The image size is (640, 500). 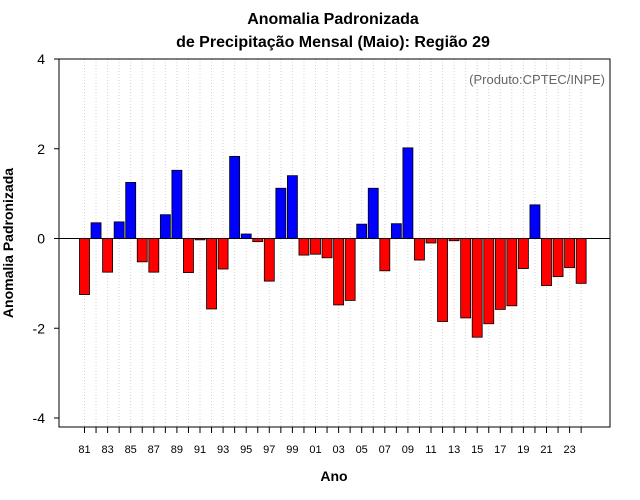 I want to click on x-tick-label: 93, so click(x=223, y=450).